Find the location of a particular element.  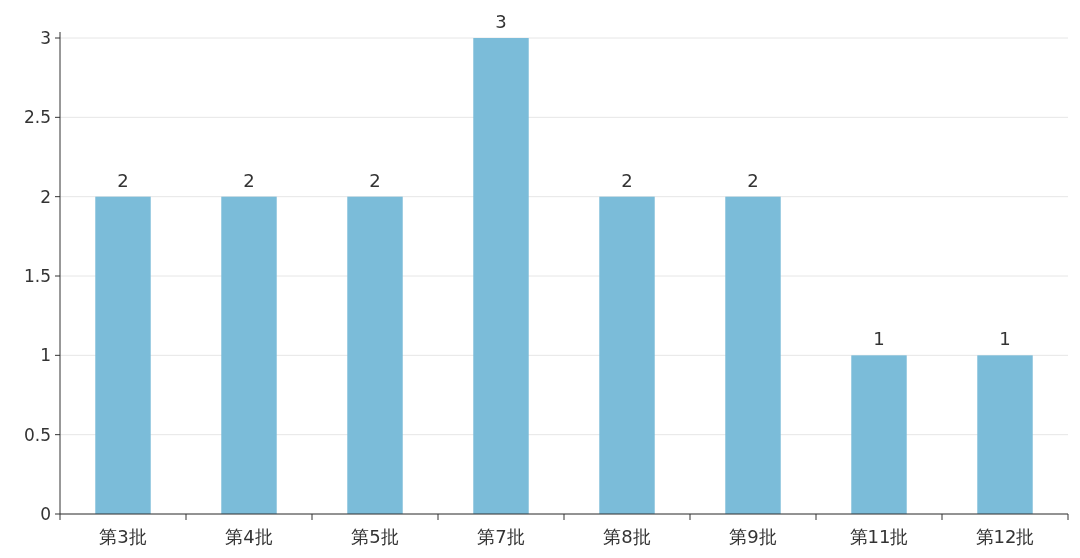

x-tick-label: 第12批 is located at coordinates (1005, 536).